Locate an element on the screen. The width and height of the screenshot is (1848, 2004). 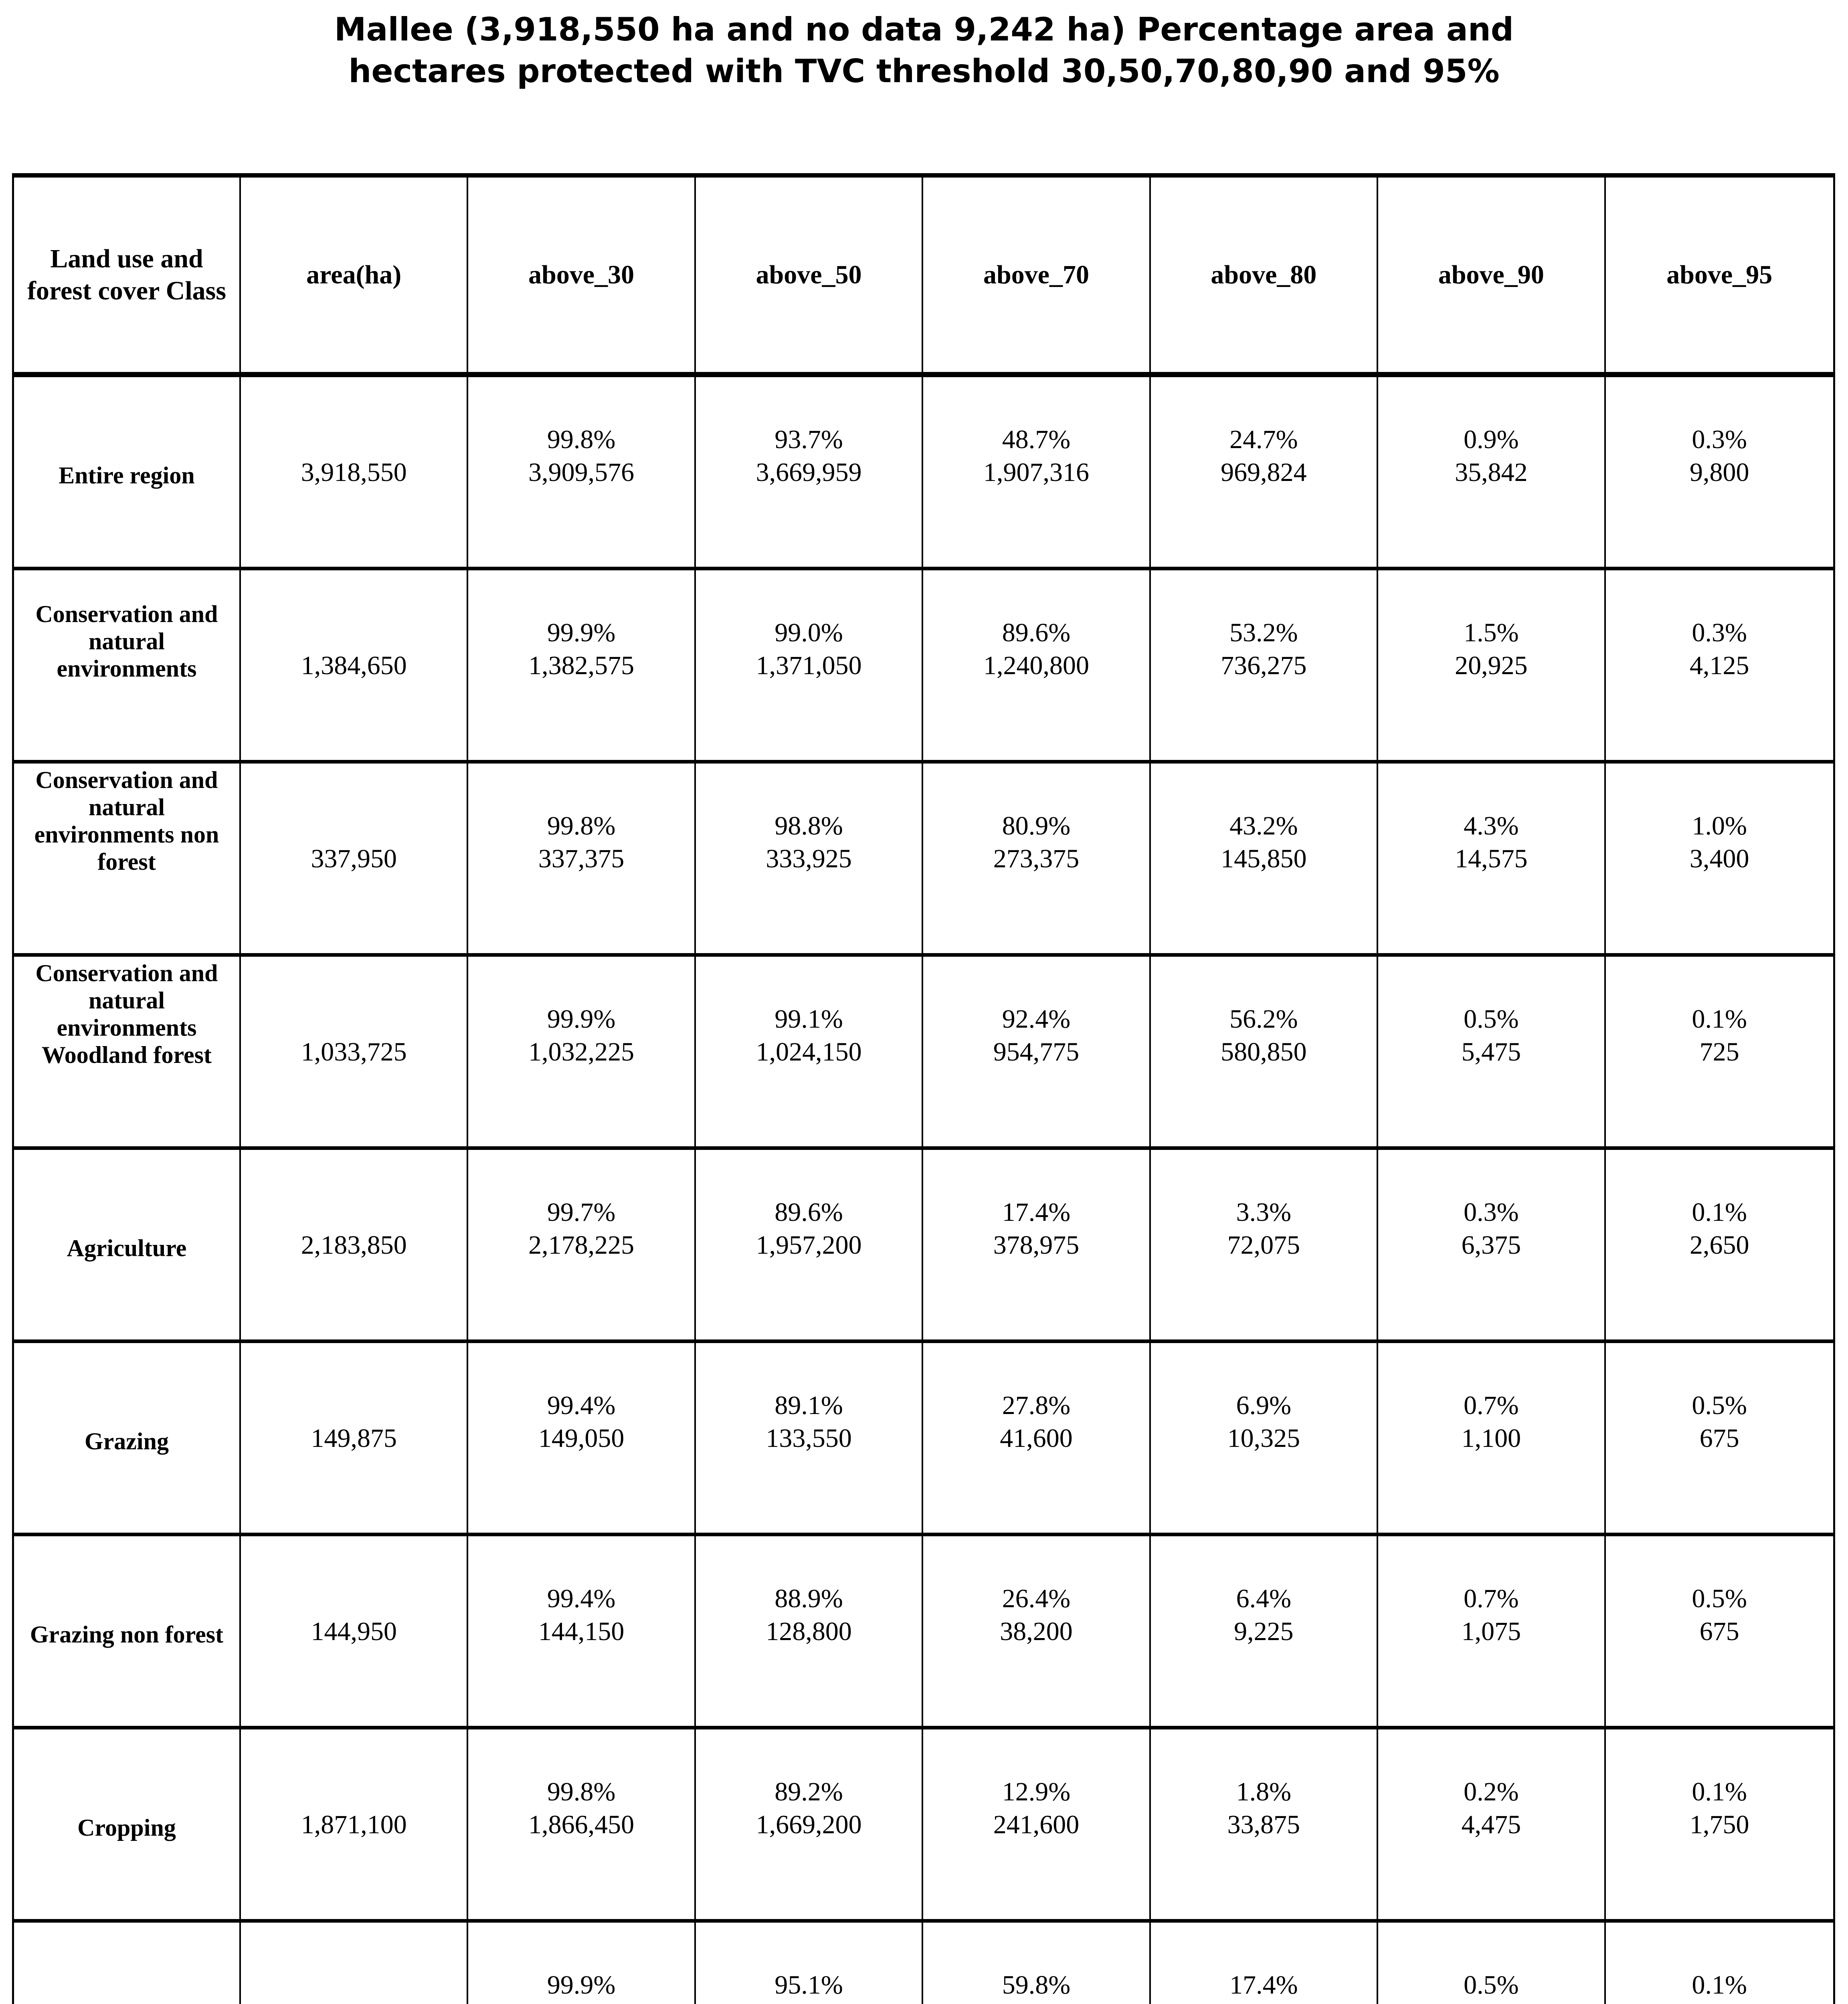
threshold-cell: 92.4% 954,775 is located at coordinates (1037, 1053).